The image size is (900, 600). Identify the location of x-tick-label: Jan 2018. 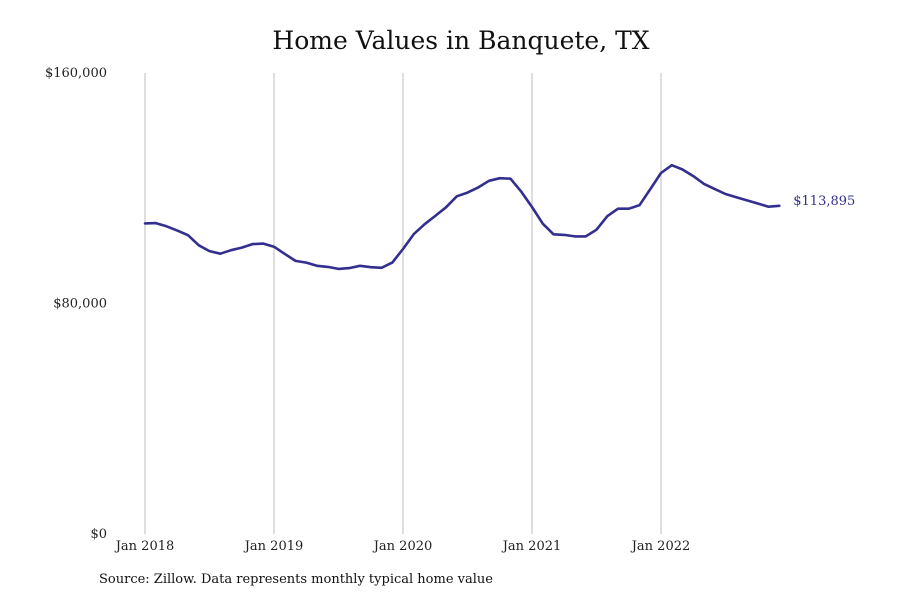
(144, 546).